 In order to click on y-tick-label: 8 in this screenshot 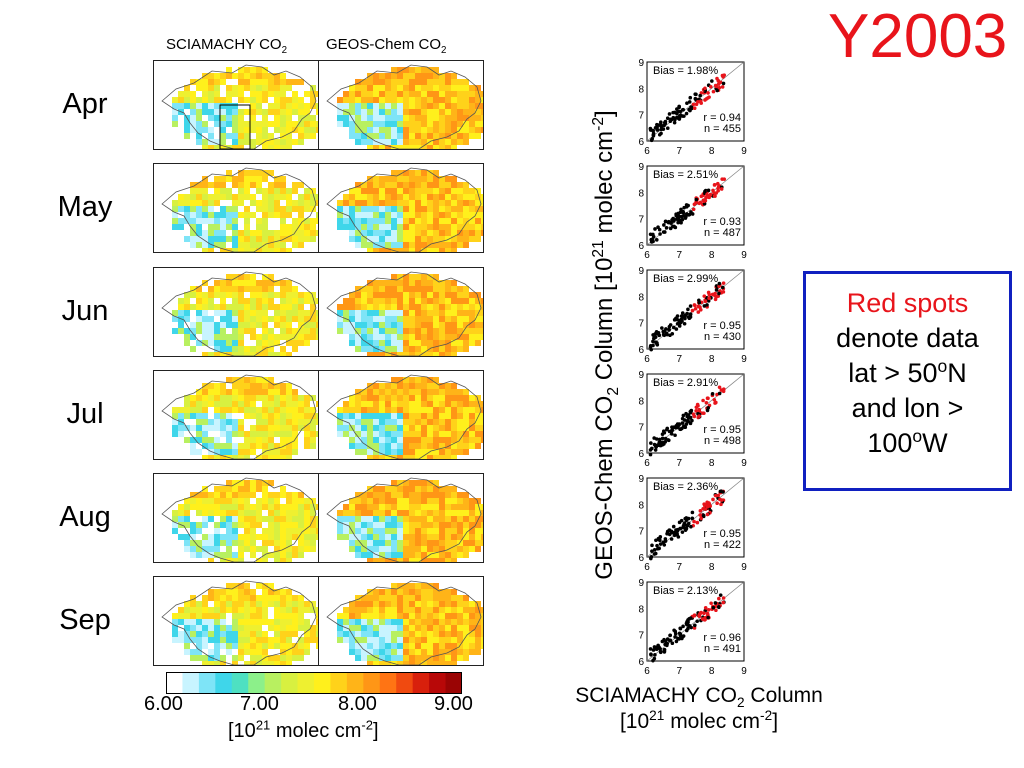, I will do `click(641, 297)`.